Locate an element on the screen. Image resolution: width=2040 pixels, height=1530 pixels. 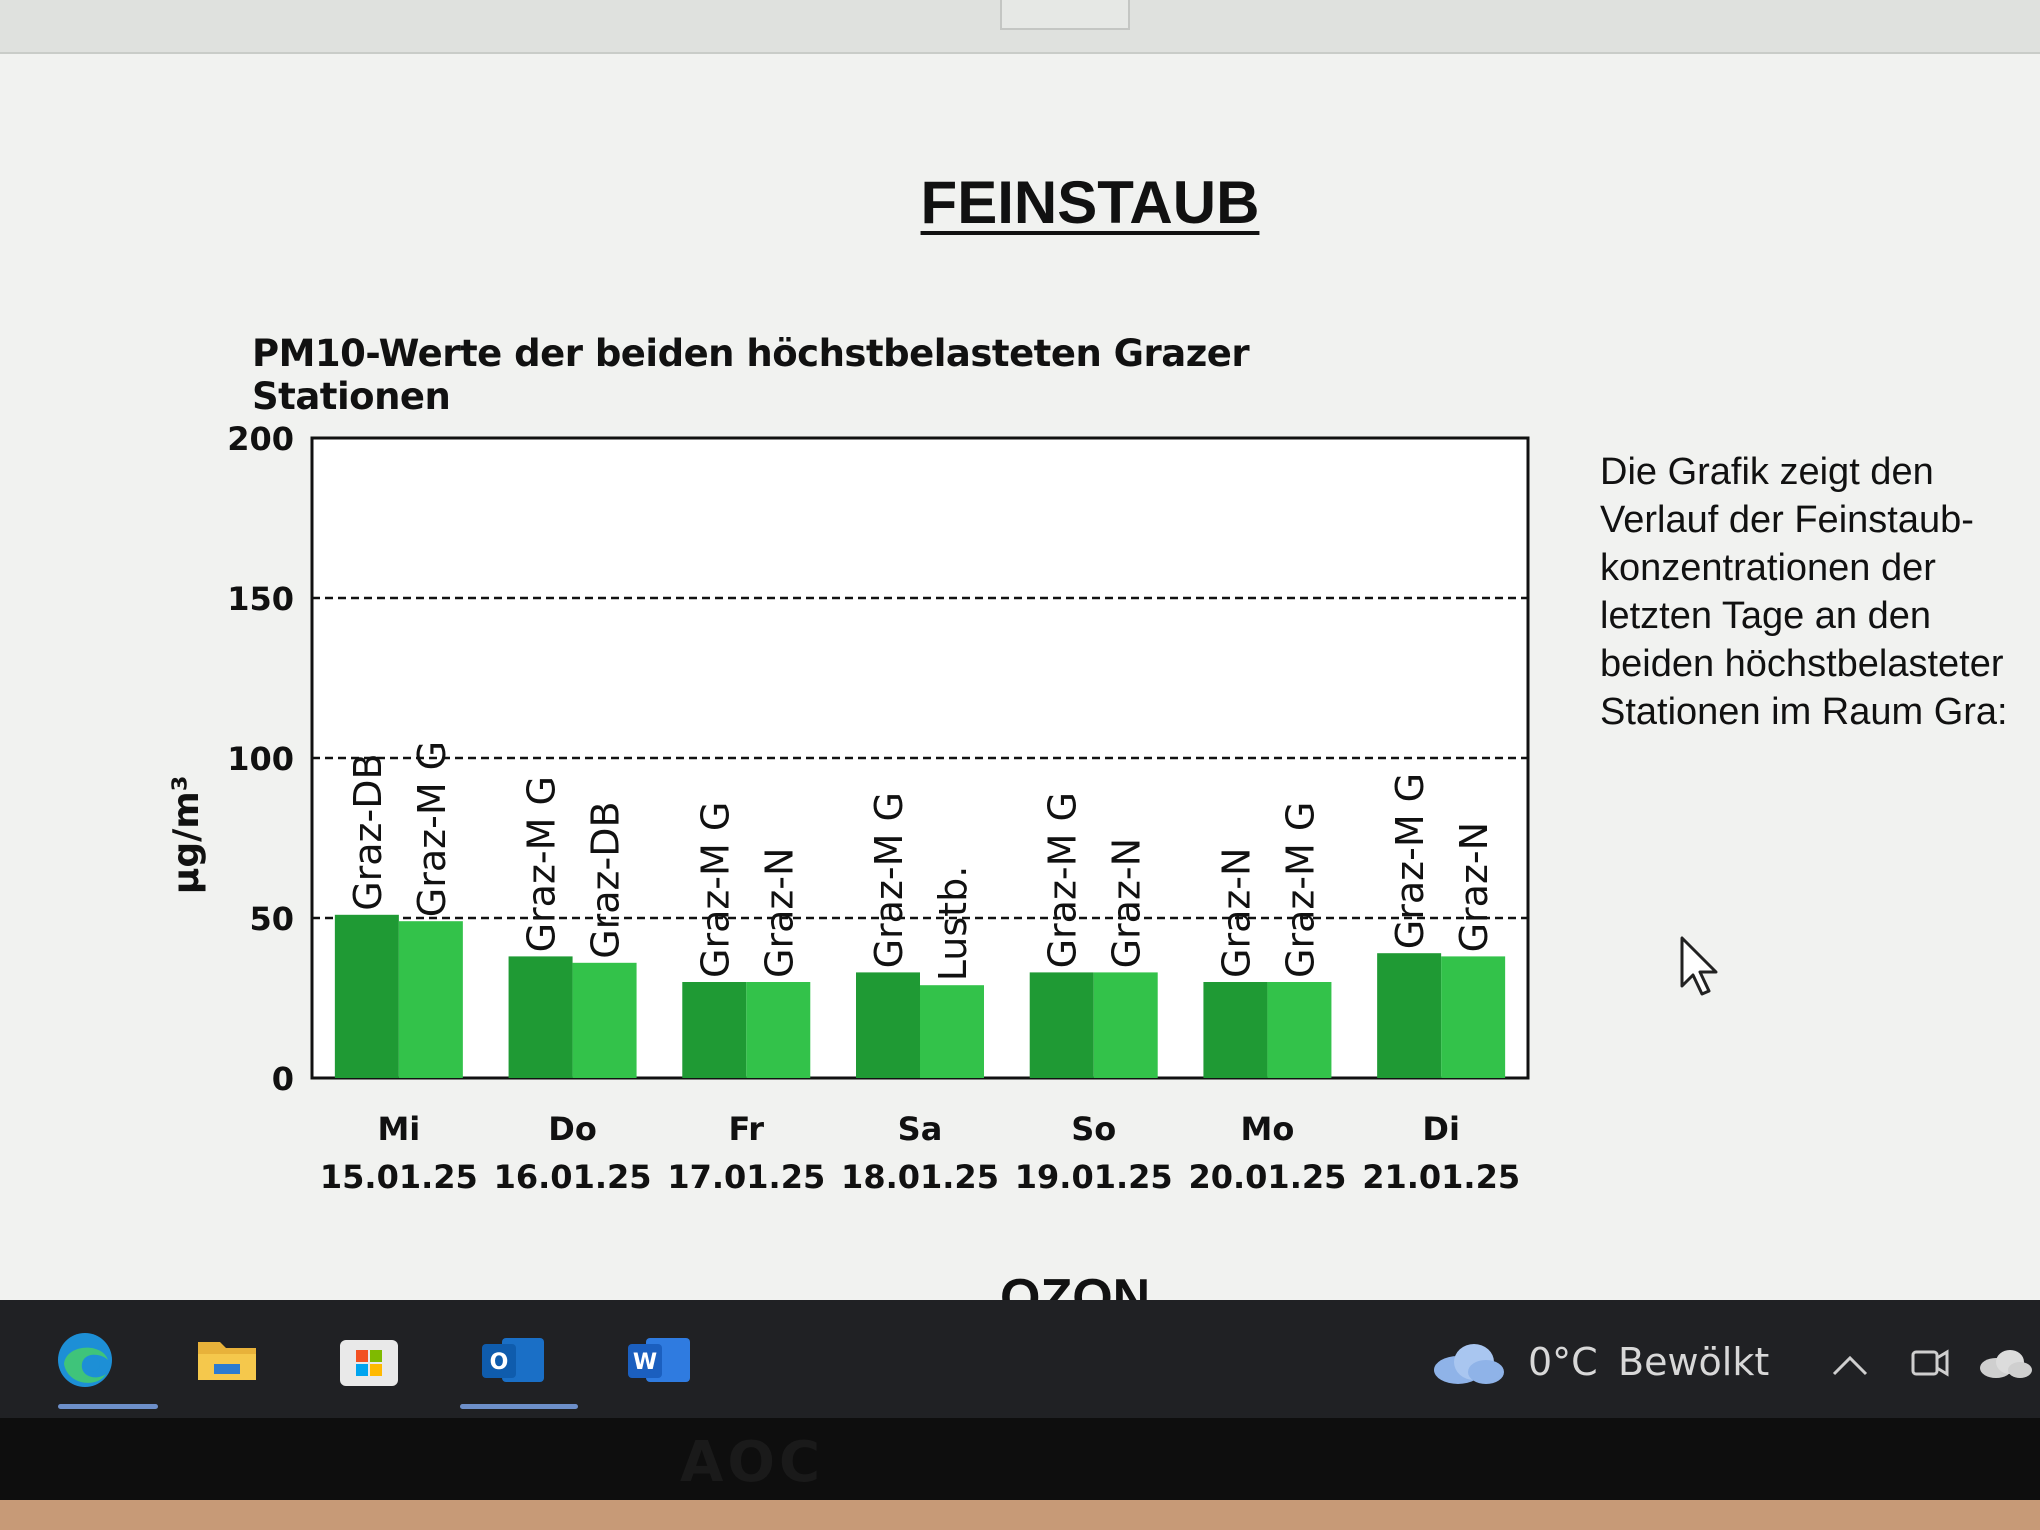
folder-icon is located at coordinates (227, 1361).